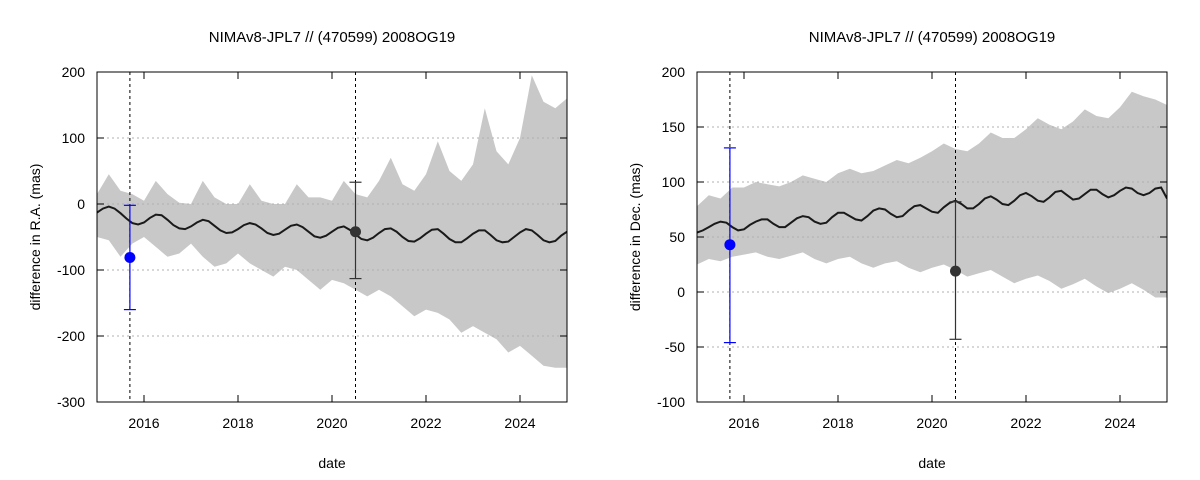  What do you see at coordinates (71, 402) in the screenshot?
I see `y-tick-label: -300` at bounding box center [71, 402].